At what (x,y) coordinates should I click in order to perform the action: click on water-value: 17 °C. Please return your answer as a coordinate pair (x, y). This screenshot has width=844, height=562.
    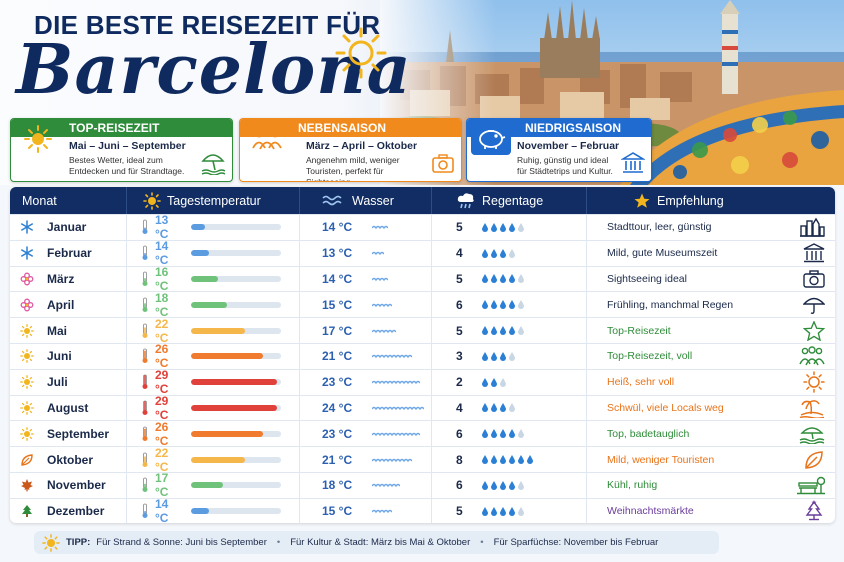
    Looking at the image, I should click on (337, 330).